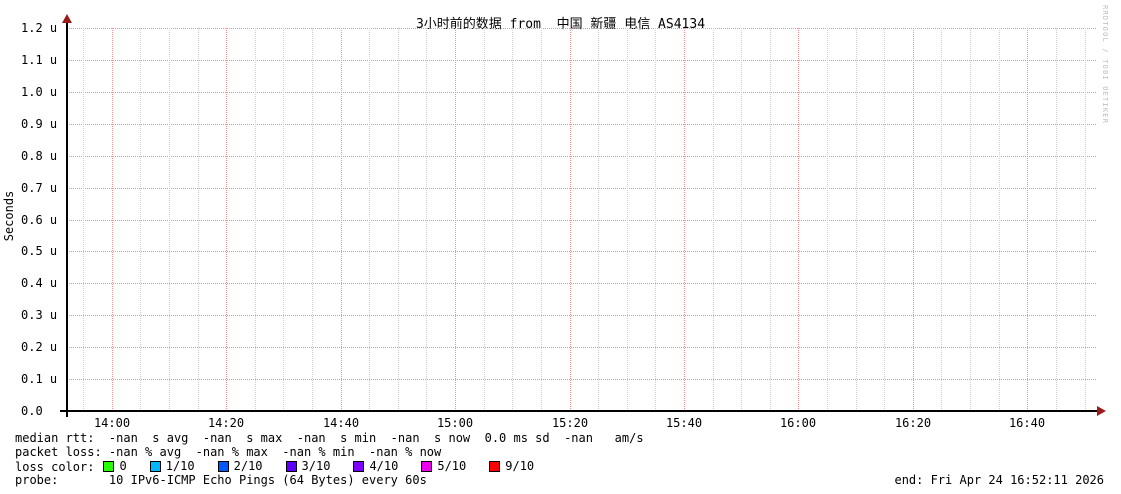  What do you see at coordinates (248, 466) in the screenshot?
I see `loss-color-value: 2/10` at bounding box center [248, 466].